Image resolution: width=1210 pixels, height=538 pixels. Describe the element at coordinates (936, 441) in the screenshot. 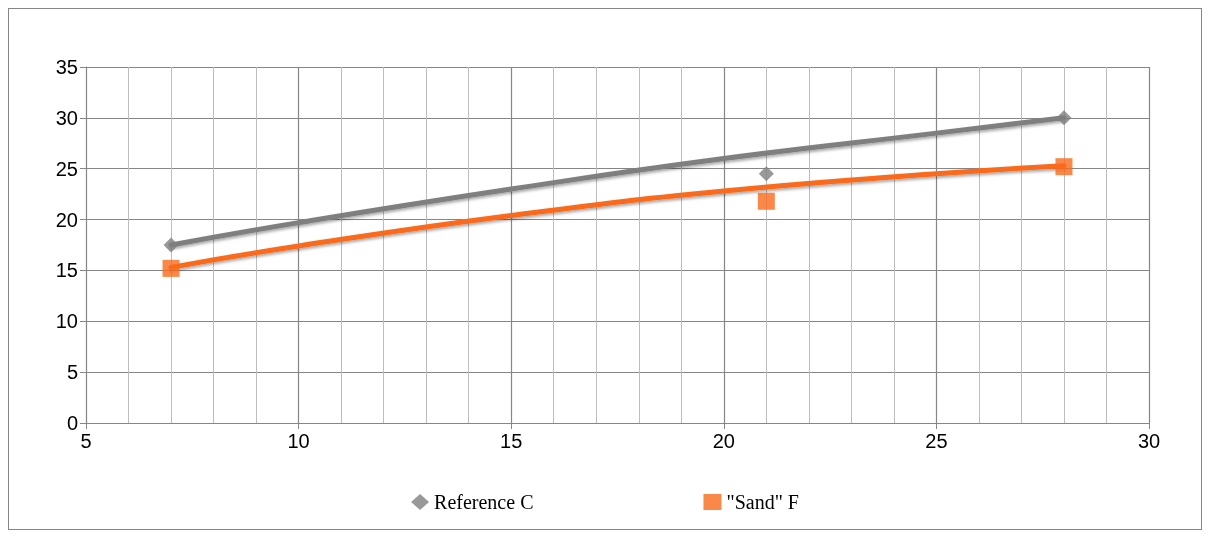

I see `x-tick-label: 25` at that location.